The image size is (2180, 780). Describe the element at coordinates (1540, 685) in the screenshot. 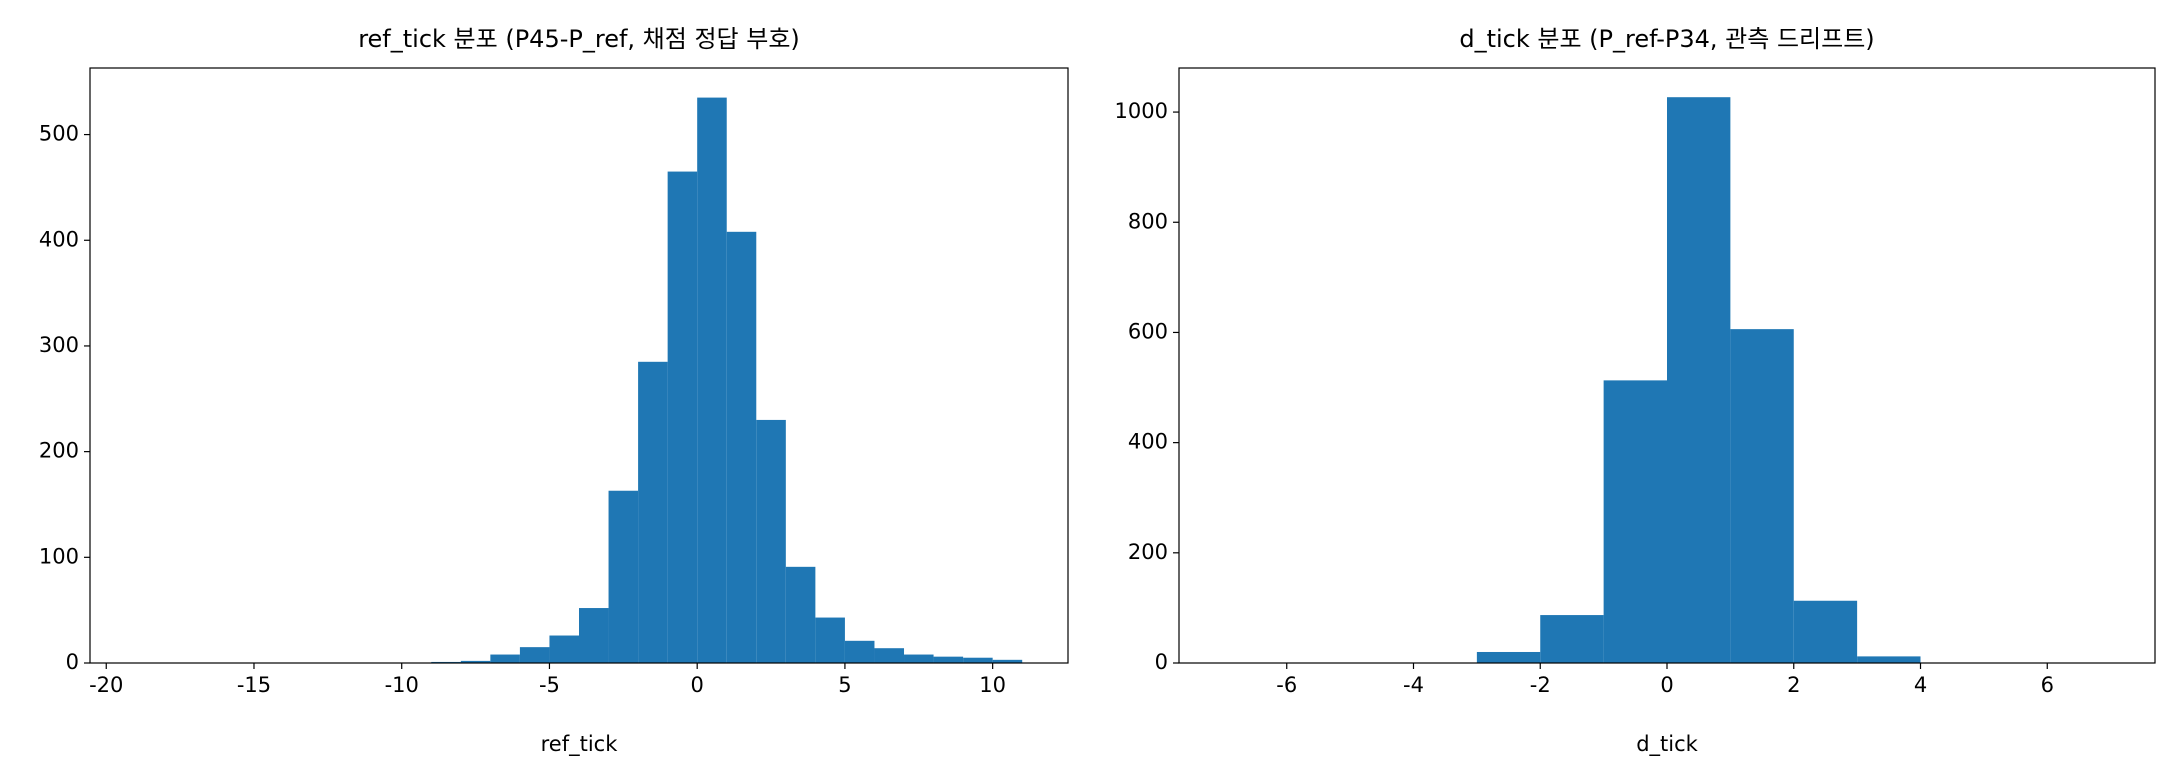

I see `x-tick-label: -2` at that location.